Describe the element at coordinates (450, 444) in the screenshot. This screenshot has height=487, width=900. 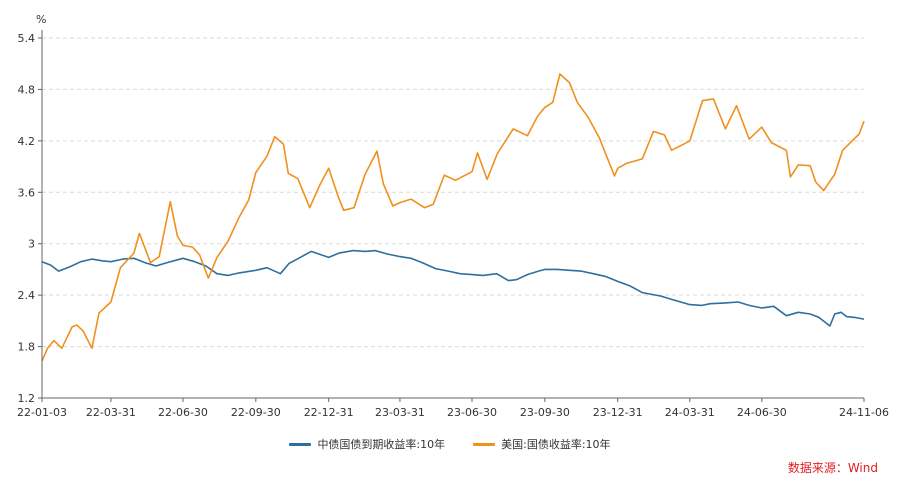
I see `legend: 中债国债到期收益率:10年 美国:国债收益率:10年` at that location.